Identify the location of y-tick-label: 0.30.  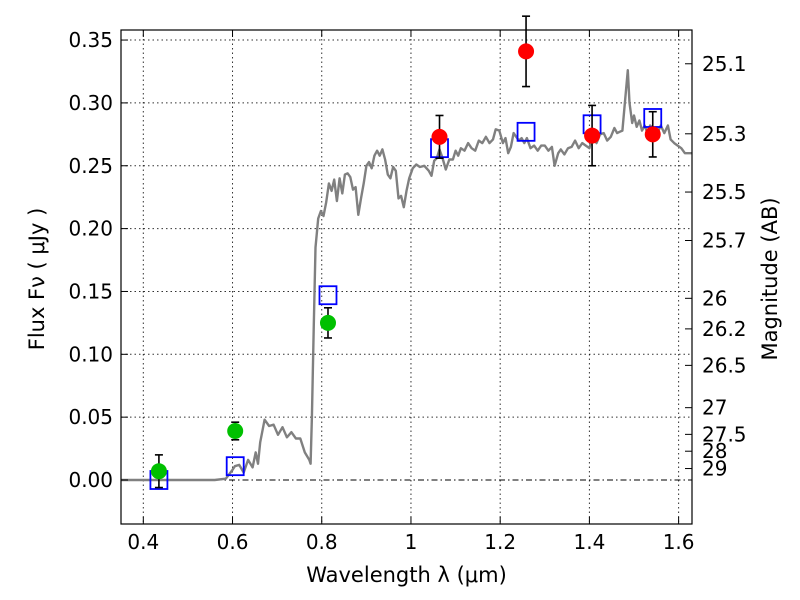
(90, 103).